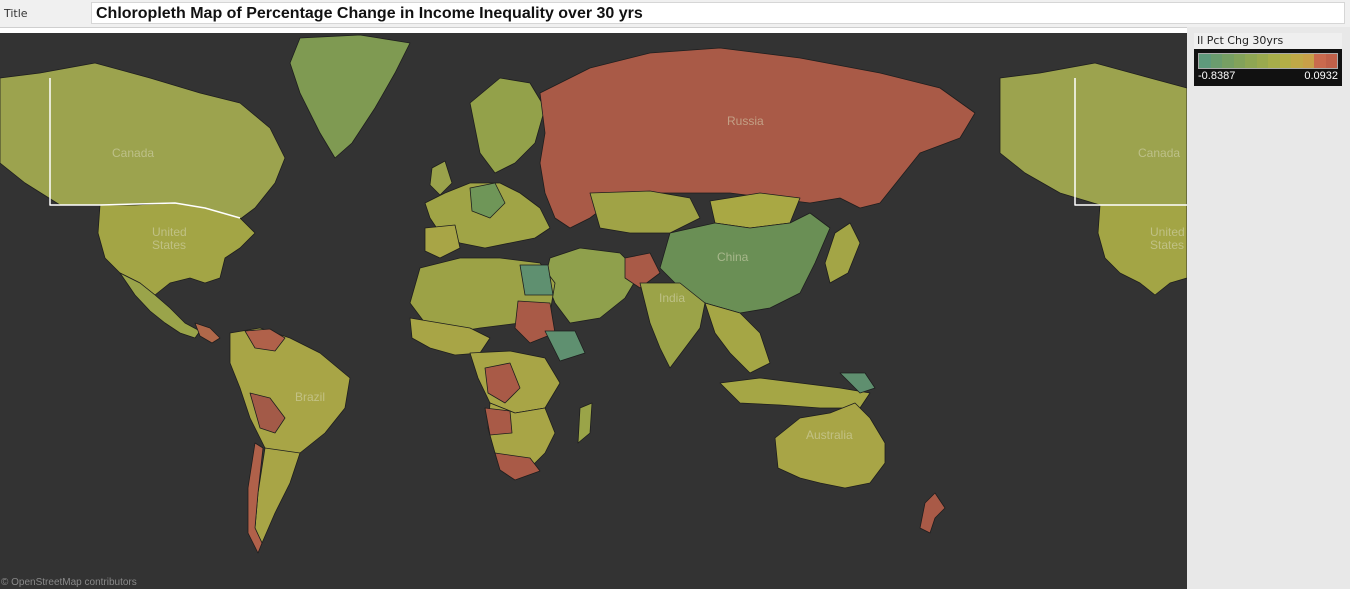  I want to click on region-central-america, so click(207, 333).